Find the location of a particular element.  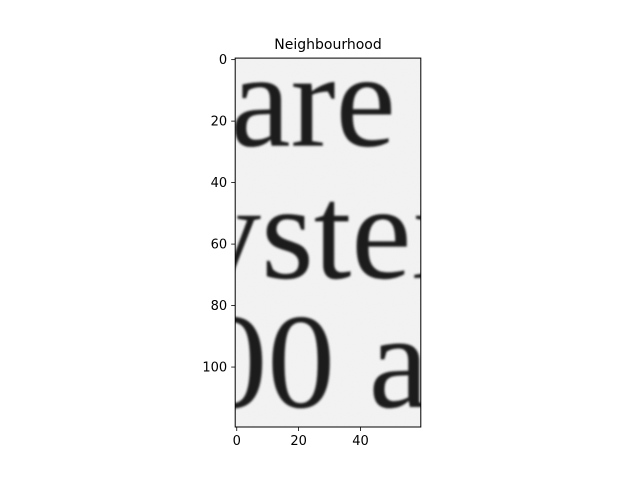

x-axis: 0 20 40 is located at coordinates (301, 438).